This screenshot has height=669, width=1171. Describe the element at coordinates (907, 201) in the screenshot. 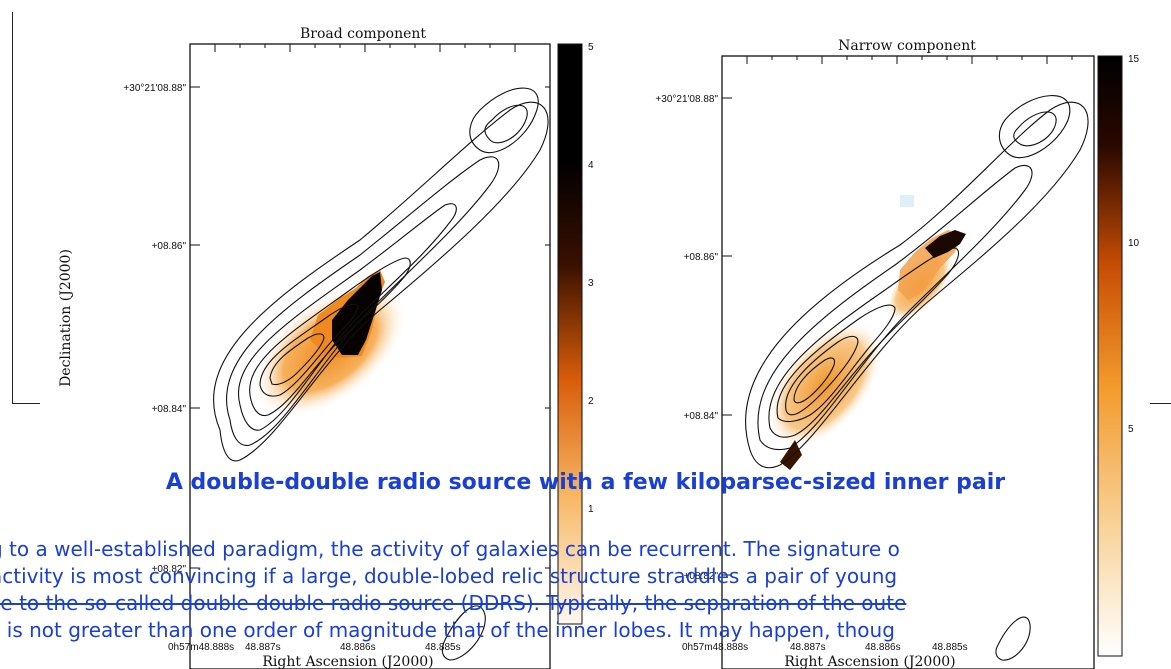

I see `noise-pixel` at that location.